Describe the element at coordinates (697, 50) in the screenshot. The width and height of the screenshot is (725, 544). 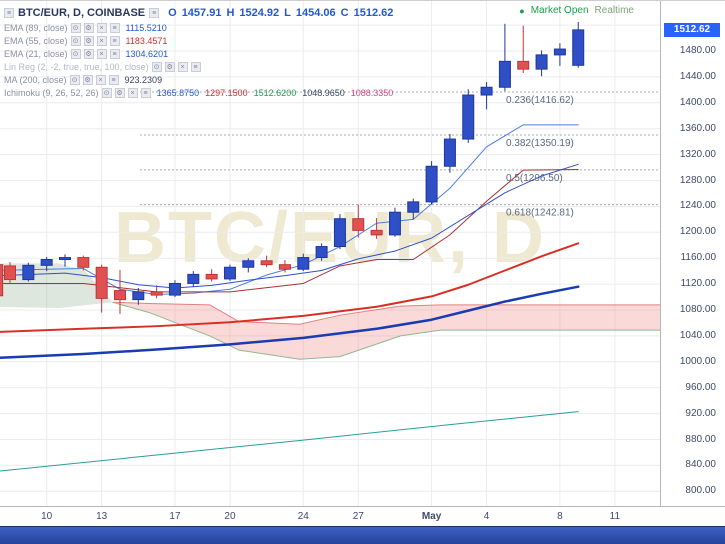
I see `price-tick-label: 1480.00` at that location.